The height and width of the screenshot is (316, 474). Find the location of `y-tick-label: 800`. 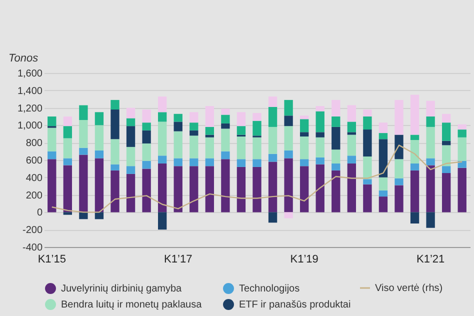

y-tick-label: 800 is located at coordinates (34, 144).